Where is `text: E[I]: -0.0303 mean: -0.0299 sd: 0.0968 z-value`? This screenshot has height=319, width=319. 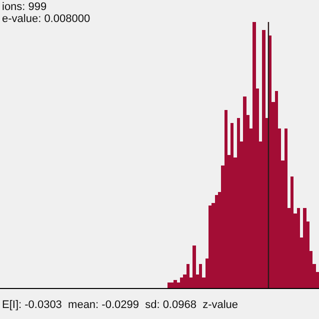
text: E[I]: -0.0303 mean: -0.0299 sd: 0.0968 z-value is located at coordinates (120, 305).